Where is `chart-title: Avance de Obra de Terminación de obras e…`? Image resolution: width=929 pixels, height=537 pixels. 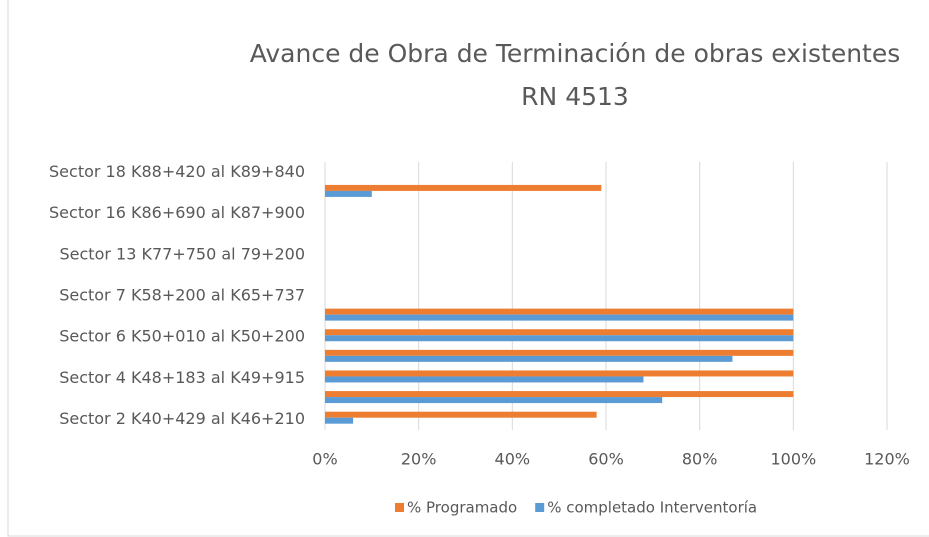 chart-title: Avance de Obra de Terminación de obras e… is located at coordinates (575, 53).